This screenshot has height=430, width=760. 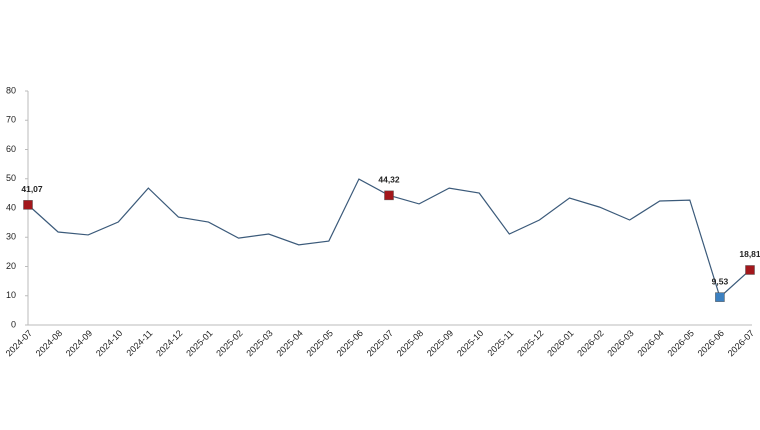 I want to click on x-tick-label: 2025-05, so click(x=319, y=343).